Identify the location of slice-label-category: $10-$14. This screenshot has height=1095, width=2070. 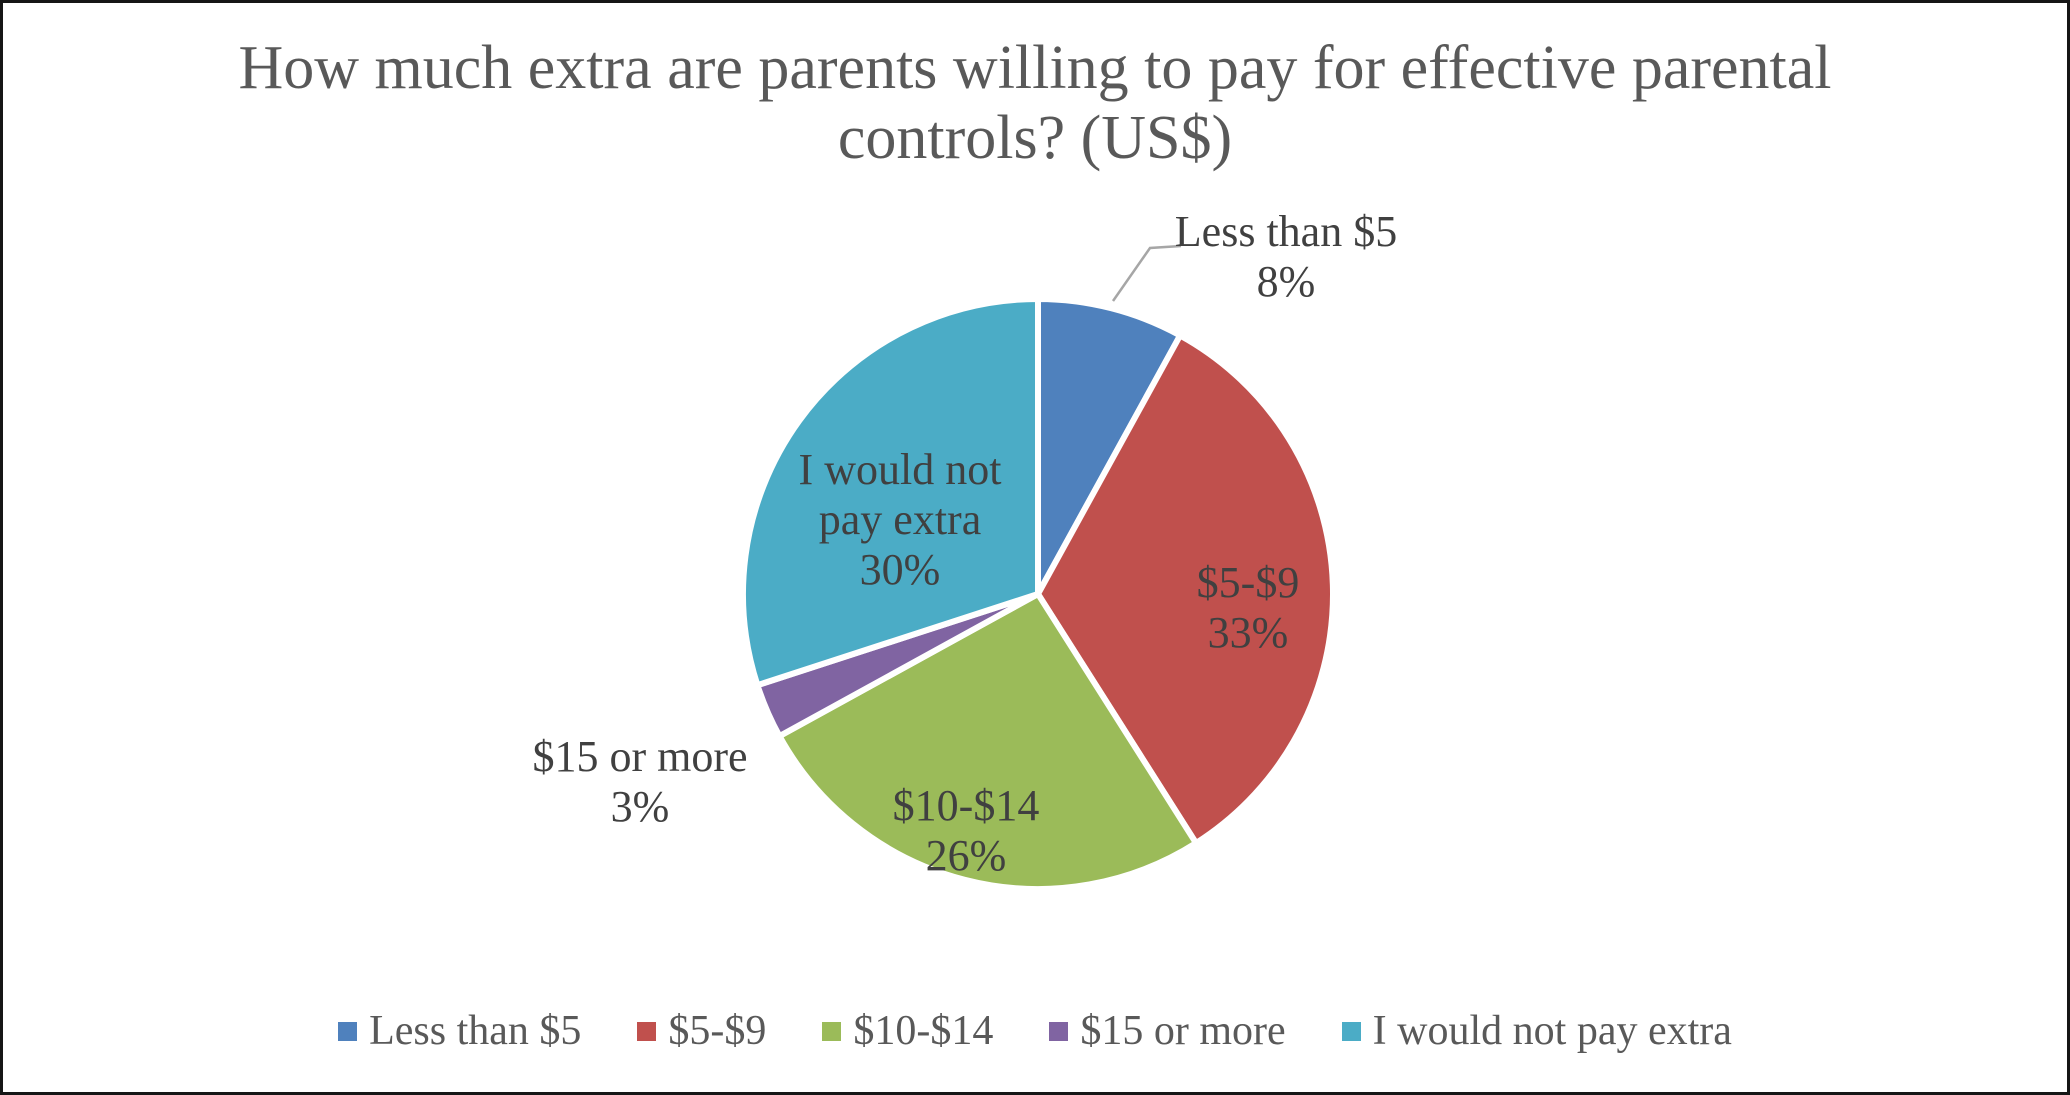
(966, 805).